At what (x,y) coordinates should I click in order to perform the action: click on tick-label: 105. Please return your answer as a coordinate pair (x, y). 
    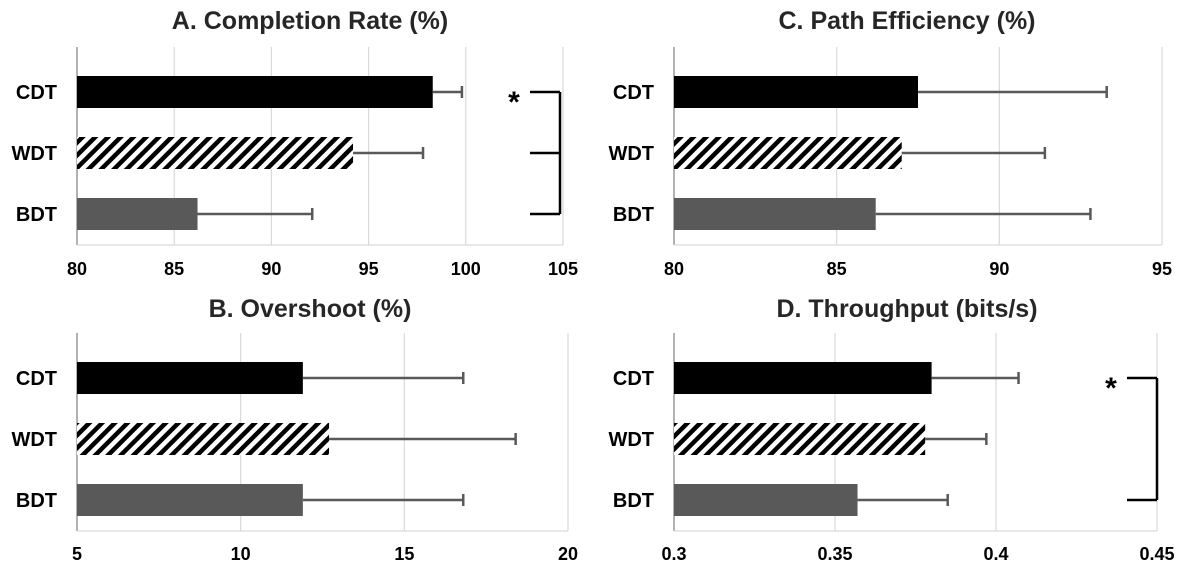
    Looking at the image, I should click on (563, 269).